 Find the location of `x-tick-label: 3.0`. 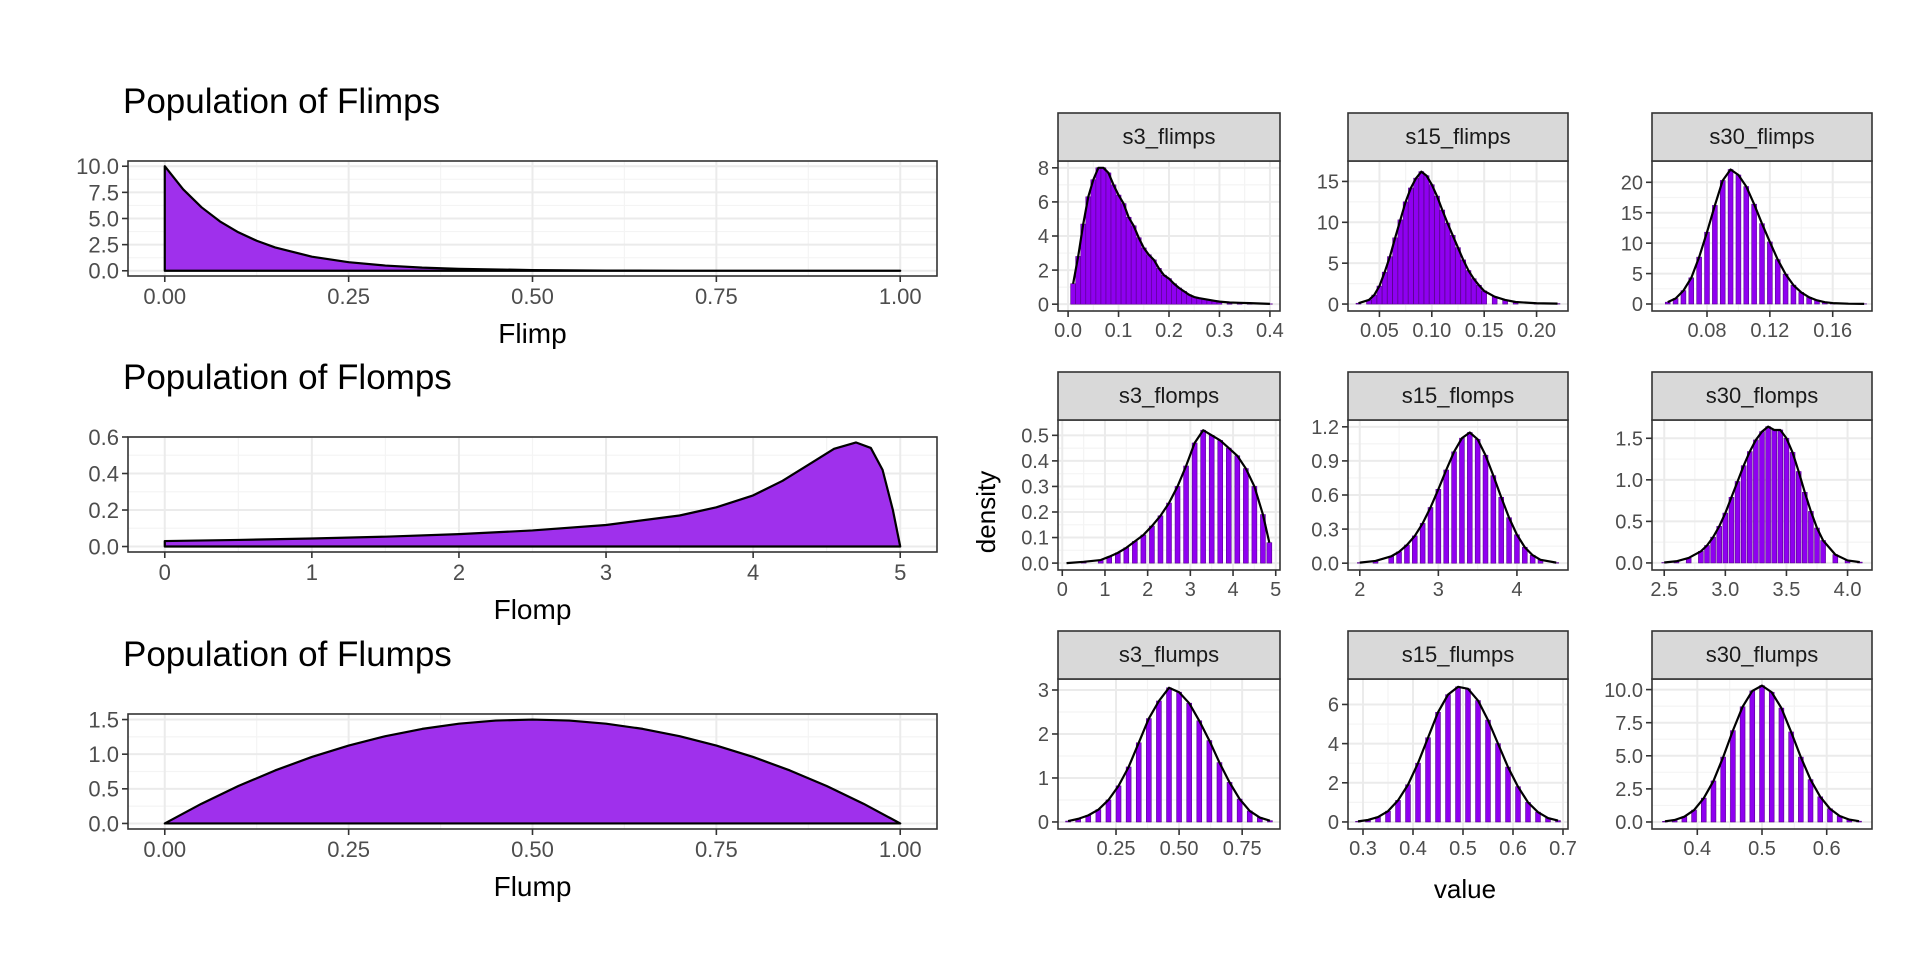

x-tick-label: 3.0 is located at coordinates (1725, 590).